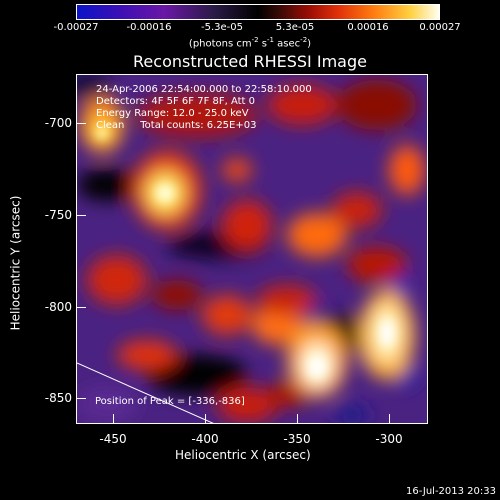 Image resolution: width=500 pixels, height=500 pixels. I want to click on peak-position: Position of Peak = [-336,-836], so click(170, 401).